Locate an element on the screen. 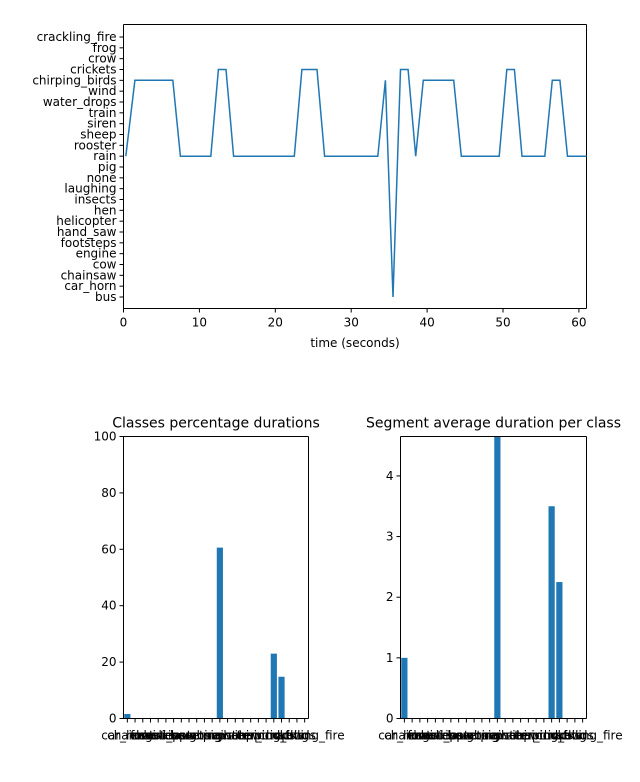 This screenshot has width=640, height=782. chart-title: Classes percentage durations is located at coordinates (216, 424).